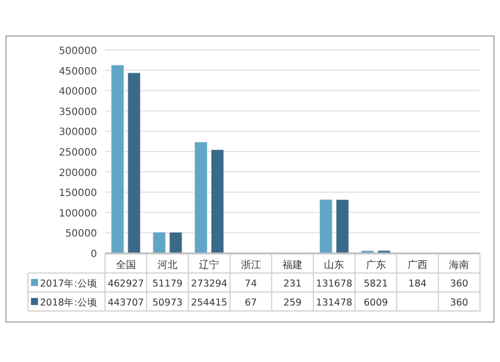 The height and width of the screenshot is (362, 500). What do you see at coordinates (77, 214) in the screenshot?
I see `y-tick-label: 100000` at bounding box center [77, 214].